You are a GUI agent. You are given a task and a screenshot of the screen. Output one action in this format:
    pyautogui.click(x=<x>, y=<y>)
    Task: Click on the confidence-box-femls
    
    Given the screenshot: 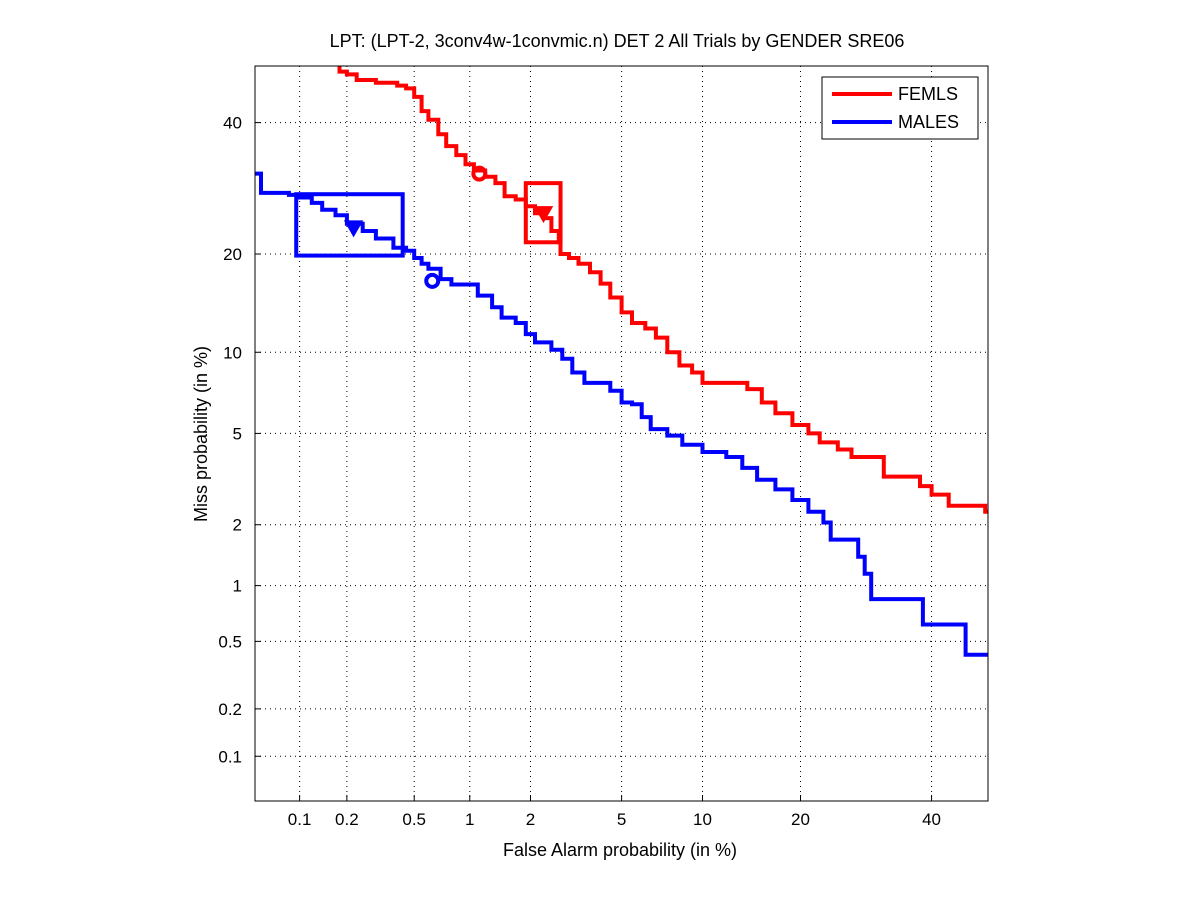 What is the action you would take?
    pyautogui.click(x=543, y=213)
    